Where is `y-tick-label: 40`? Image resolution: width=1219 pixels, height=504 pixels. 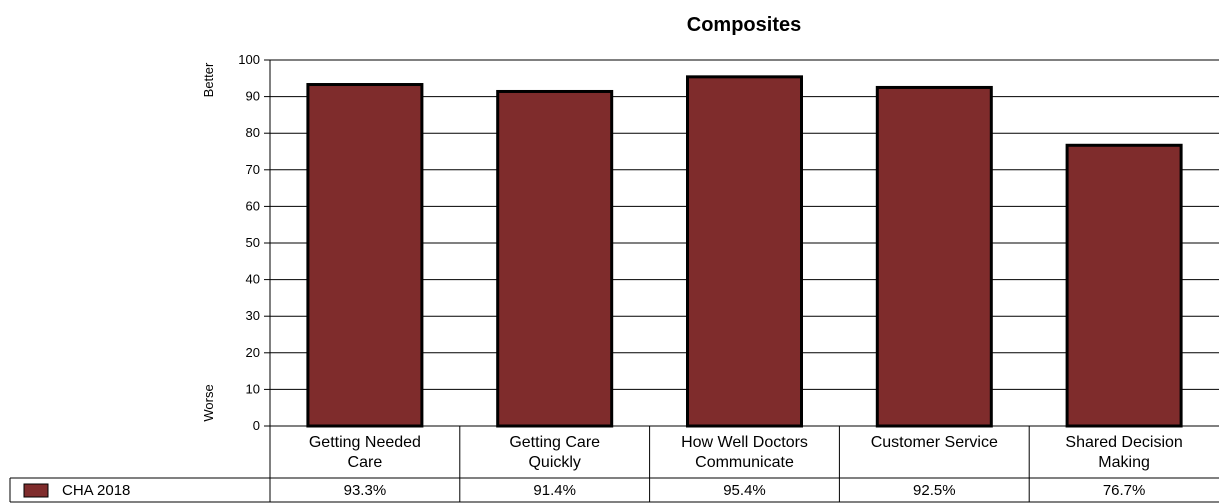
y-tick-label: 40 is located at coordinates (253, 279).